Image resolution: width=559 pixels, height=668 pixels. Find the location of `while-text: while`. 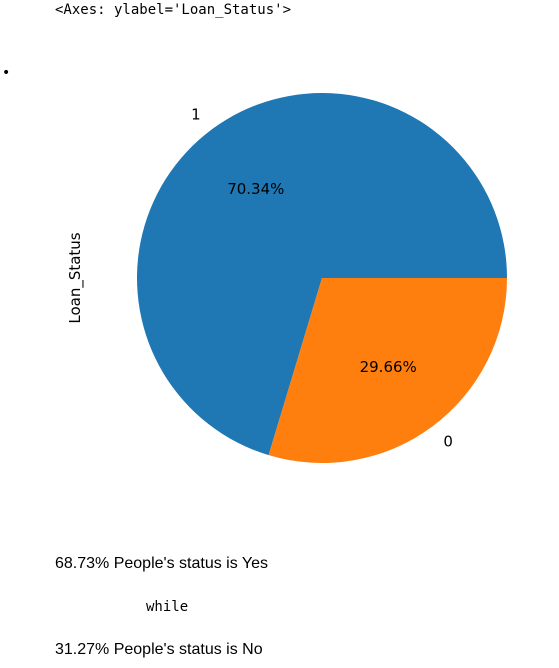

while-text: while is located at coordinates (167, 607).